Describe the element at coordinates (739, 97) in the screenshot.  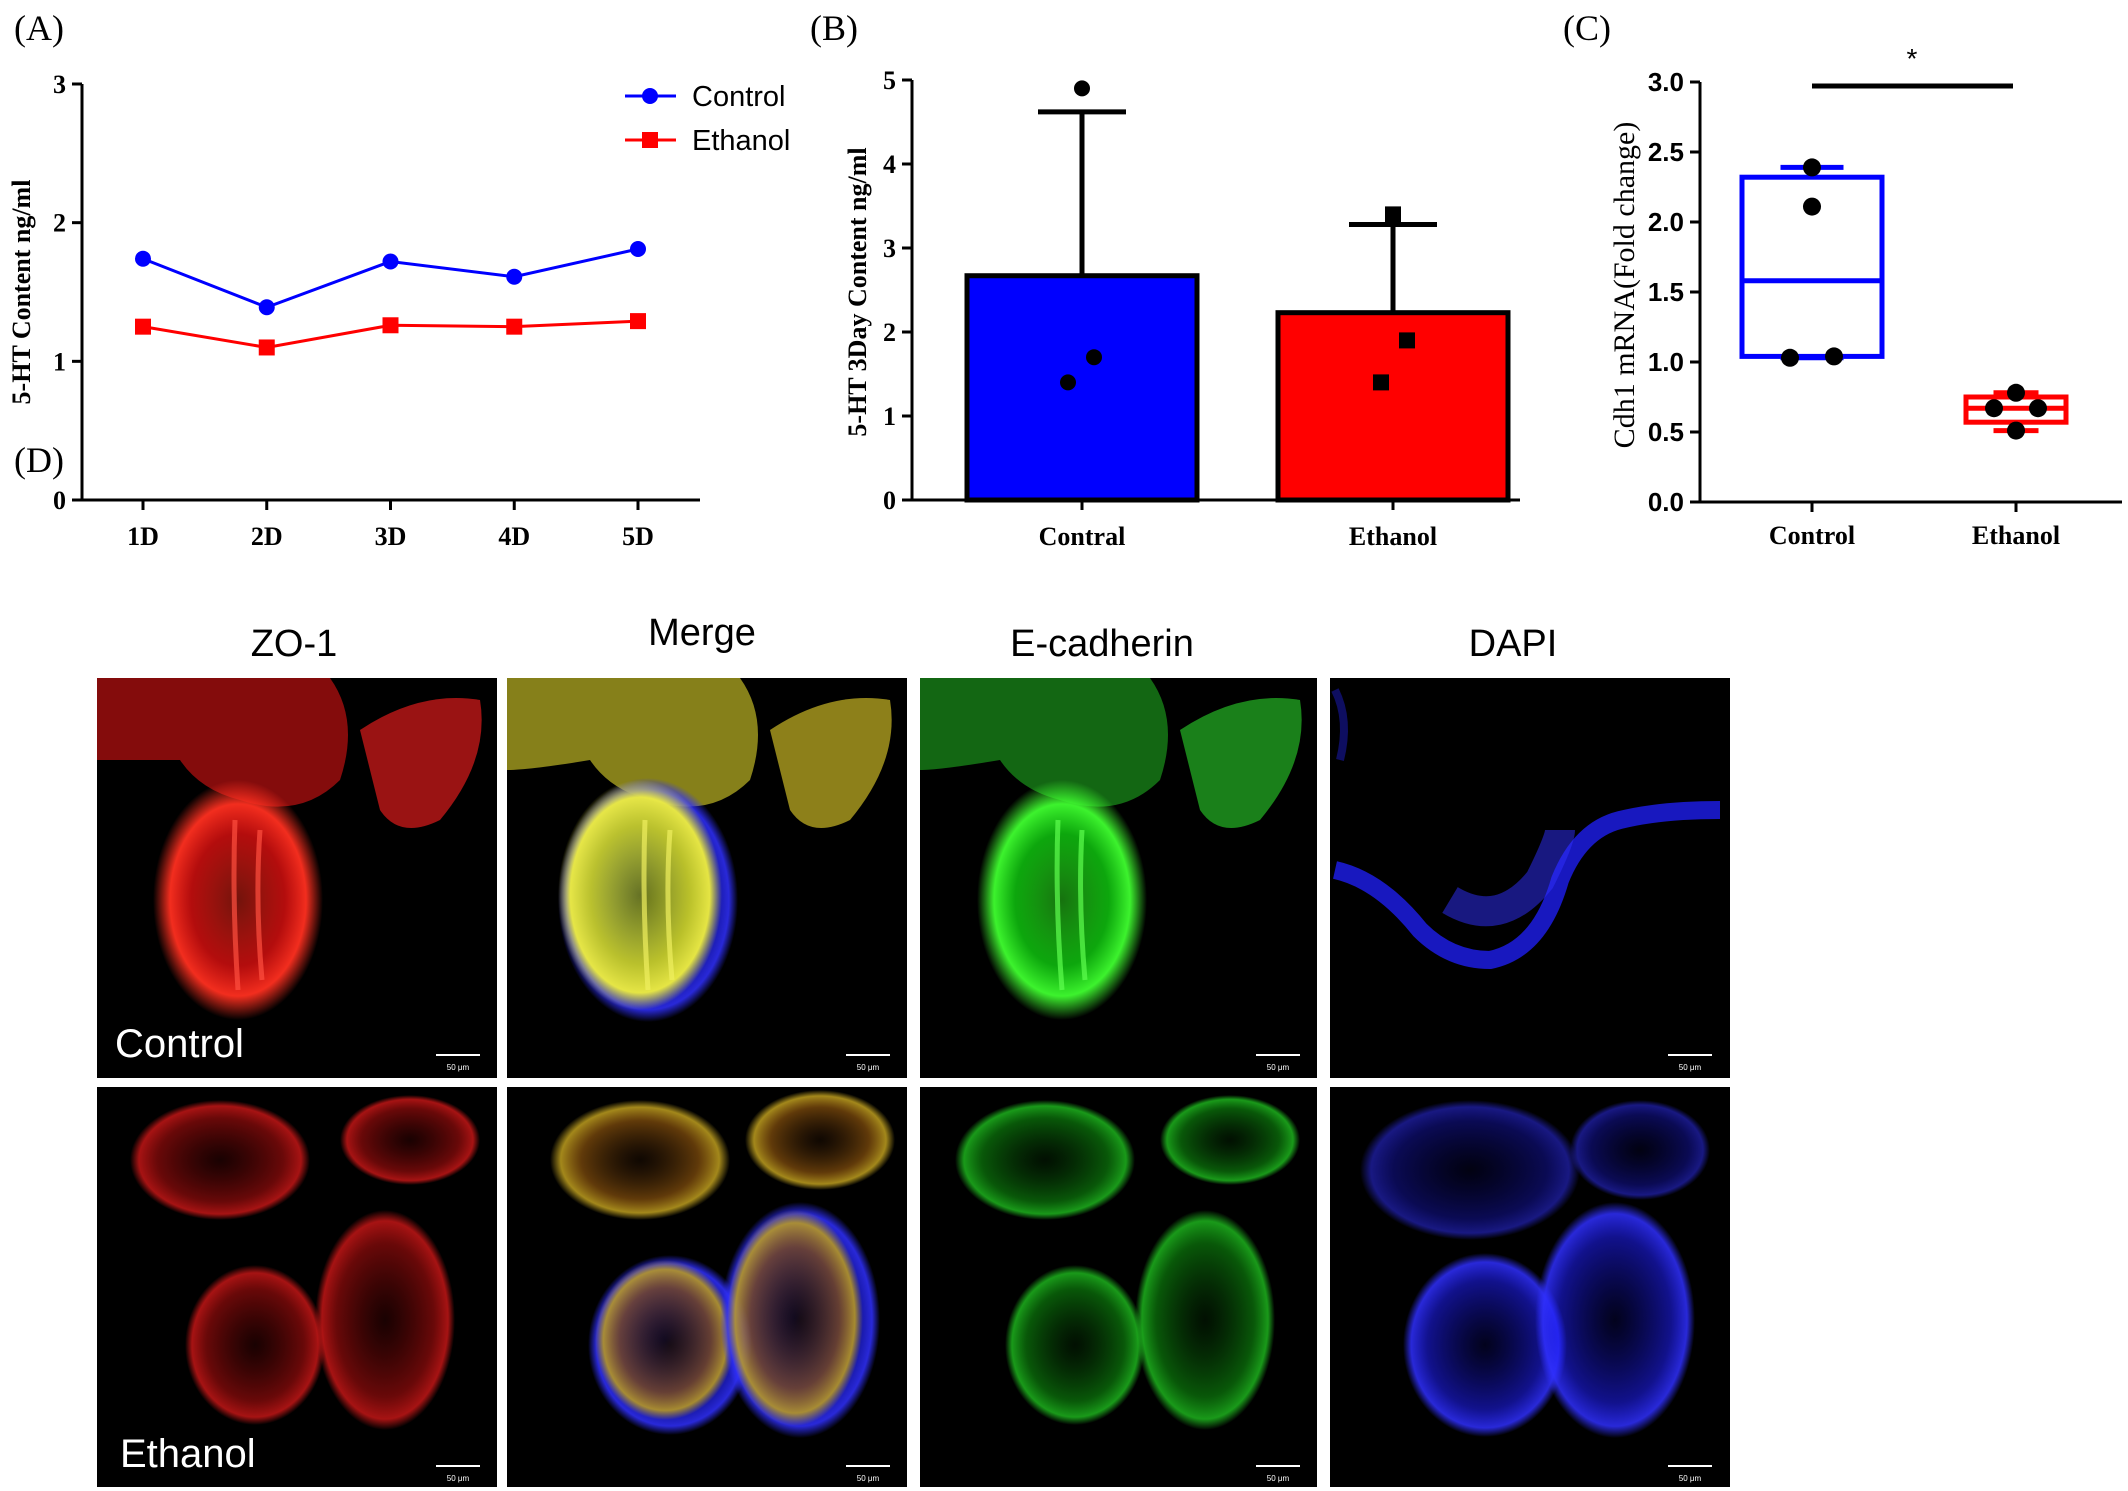
I see `legend-label-control: Control` at that location.